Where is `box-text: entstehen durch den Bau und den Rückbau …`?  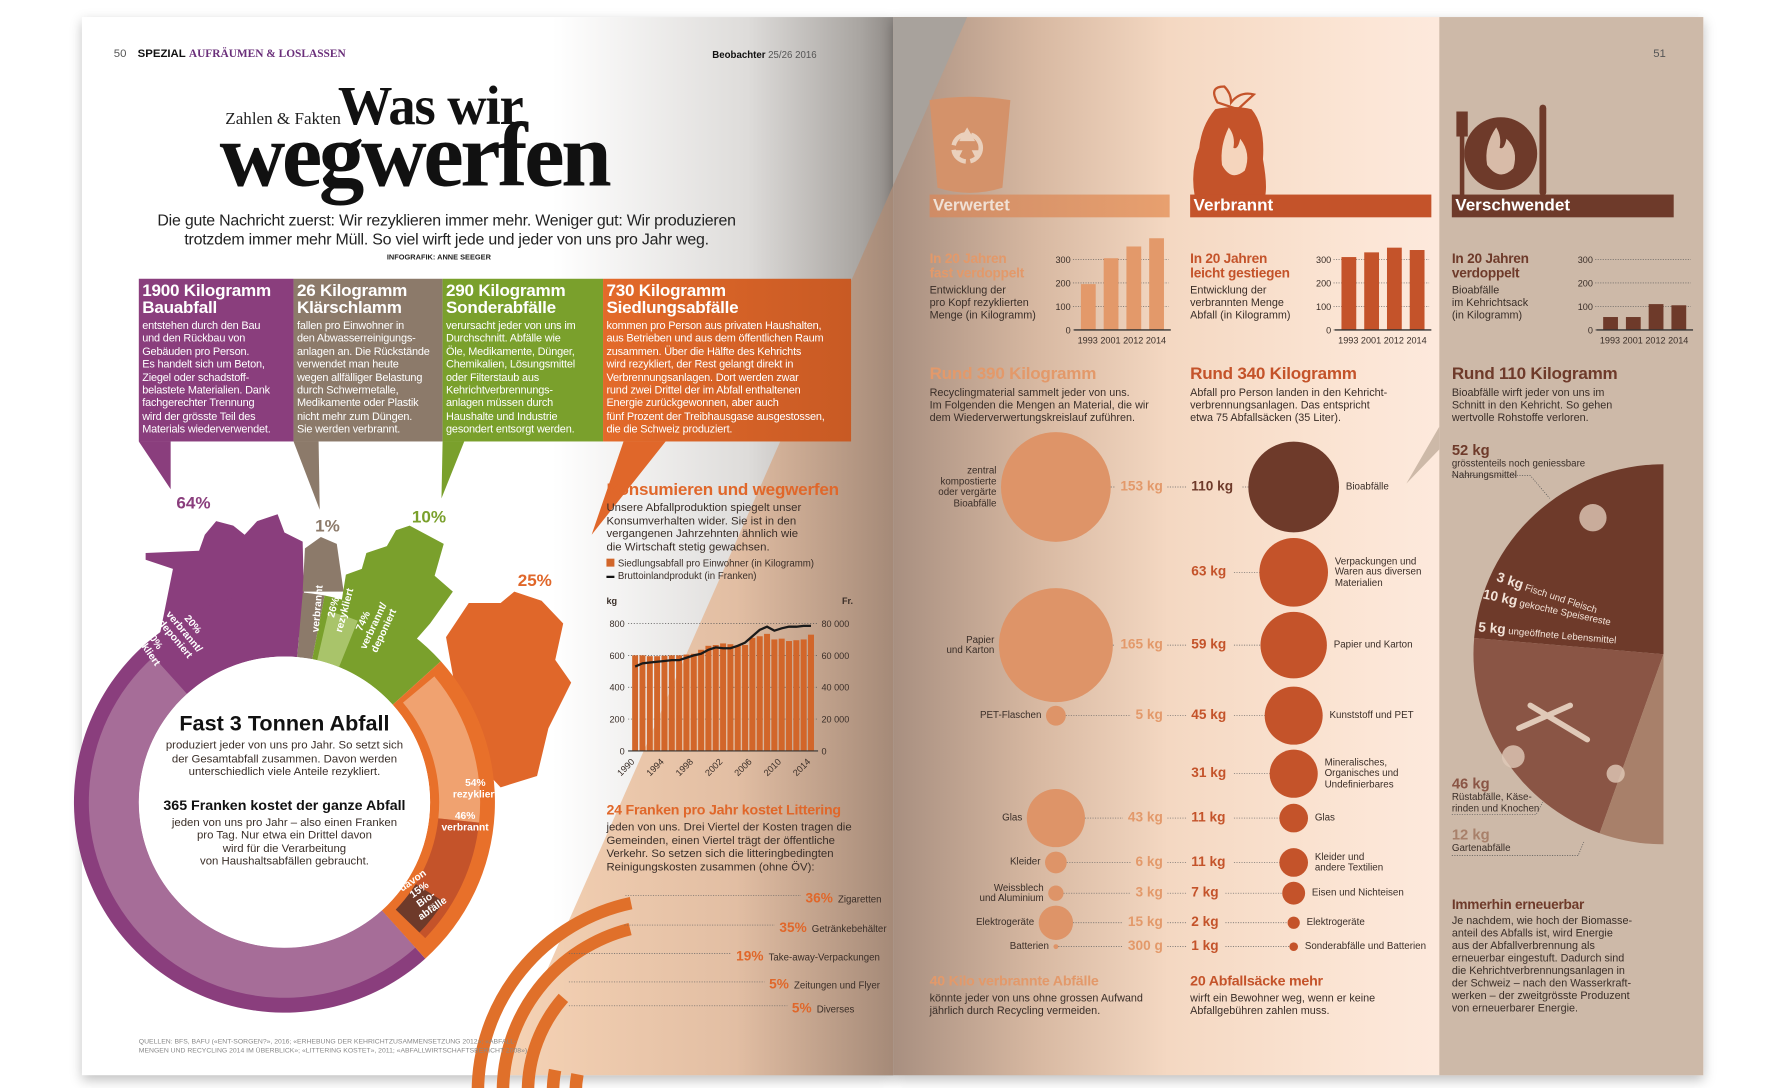
box-text: entstehen durch den Bau und den Rückbau … is located at coordinates (206, 378).